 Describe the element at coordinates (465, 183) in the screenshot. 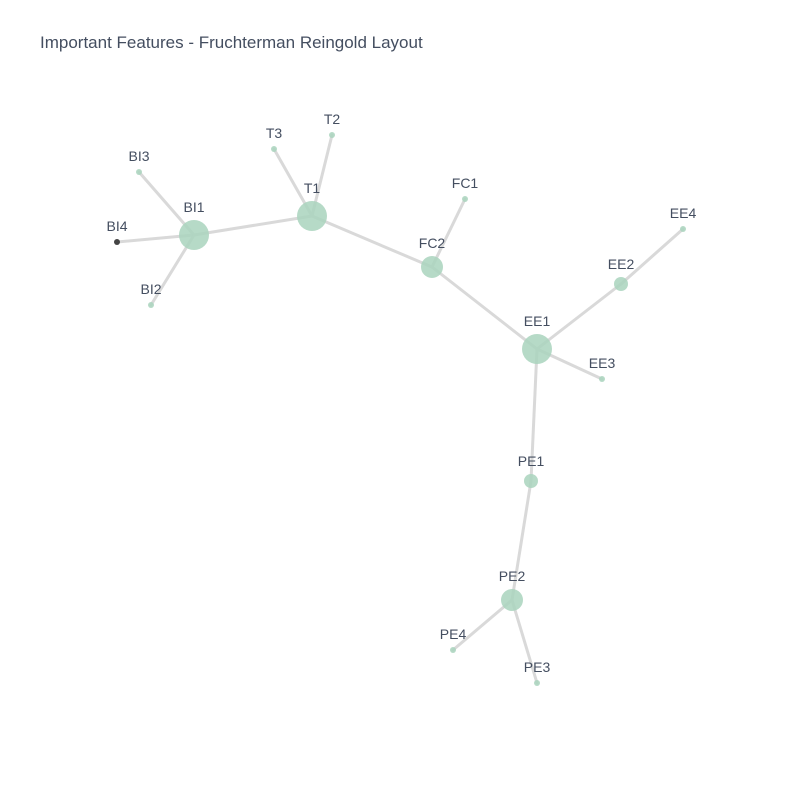

I see `node-label-fc1: FC1` at that location.